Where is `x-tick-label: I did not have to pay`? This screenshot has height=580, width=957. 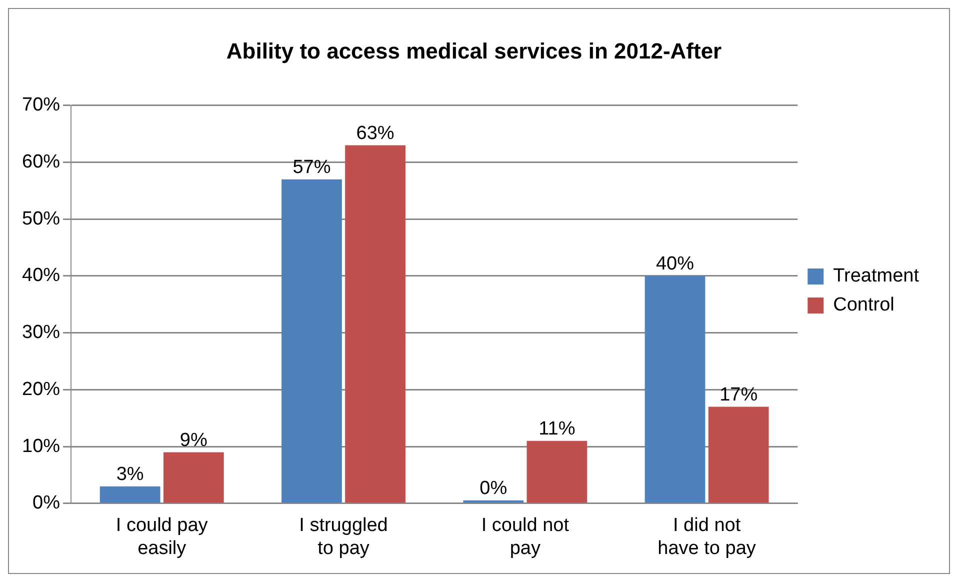 x-tick-label: I did not have to pay is located at coordinates (707, 537).